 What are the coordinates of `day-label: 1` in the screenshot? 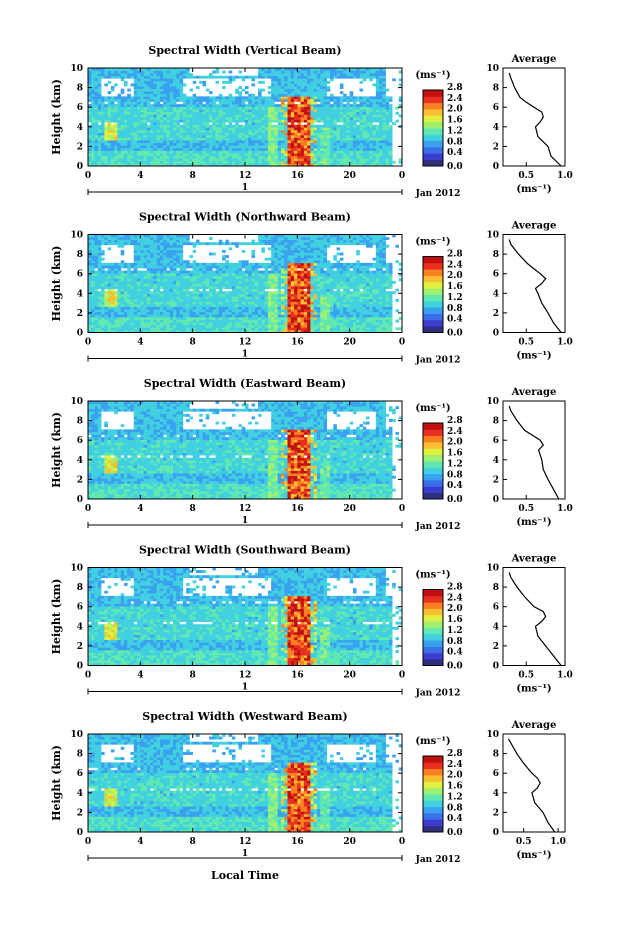 It's located at (245, 188).